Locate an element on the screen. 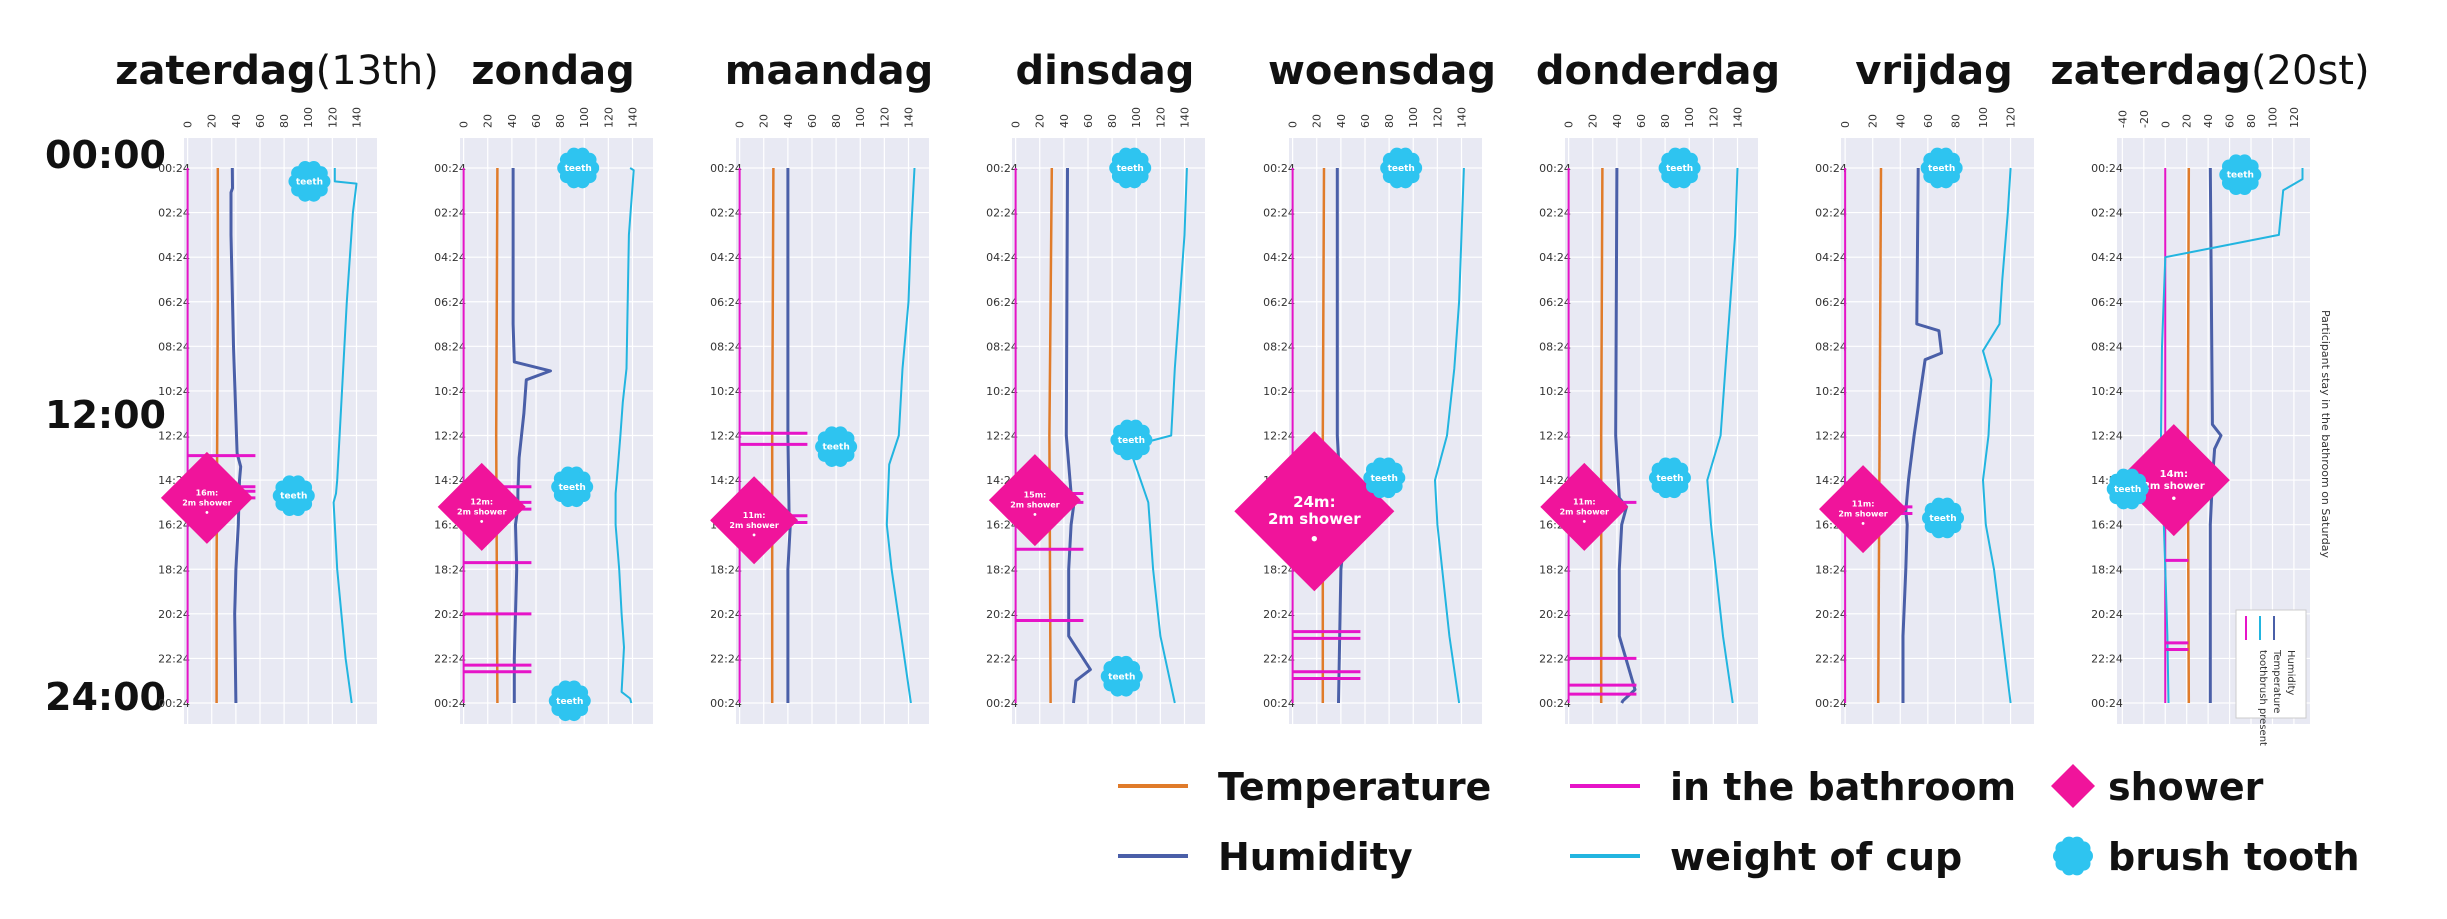 The image size is (2447, 919). x-tick-label: 100 is located at coordinates (1689, 117).